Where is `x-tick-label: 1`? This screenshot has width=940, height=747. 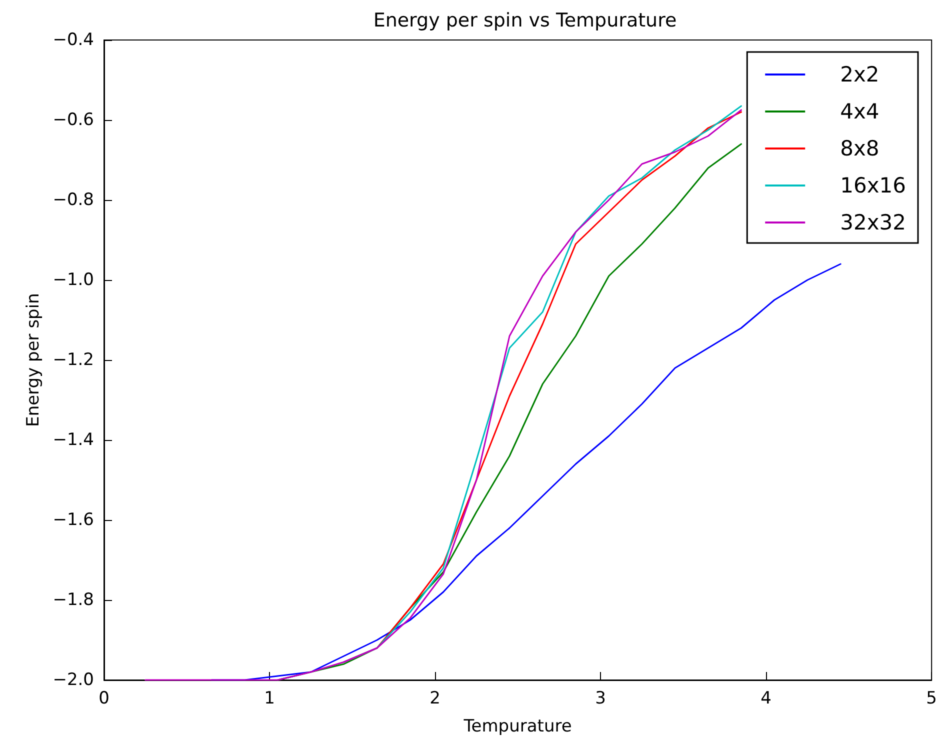
x-tick-label: 1 is located at coordinates (269, 698).